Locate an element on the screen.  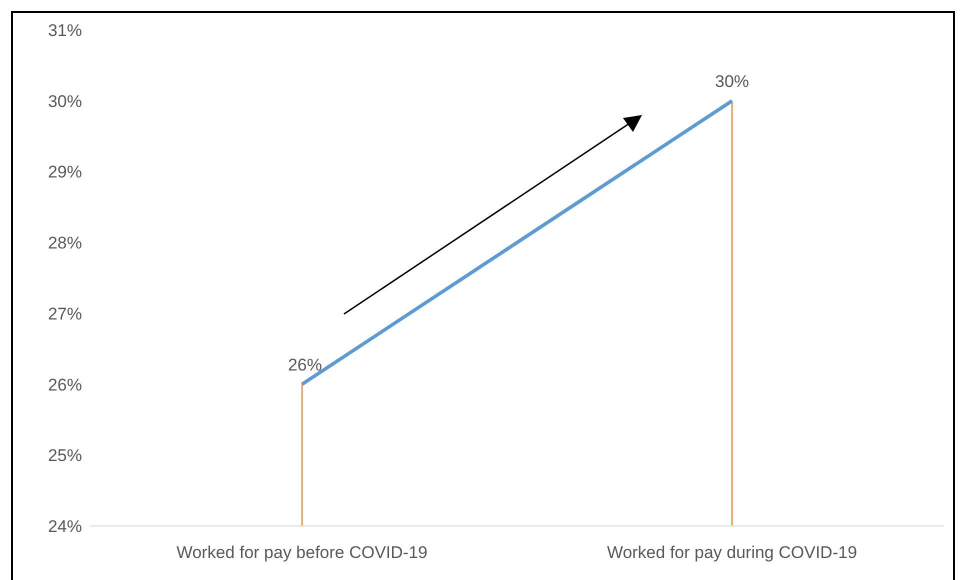
y-tick-label: 26% is located at coordinates (65, 384).